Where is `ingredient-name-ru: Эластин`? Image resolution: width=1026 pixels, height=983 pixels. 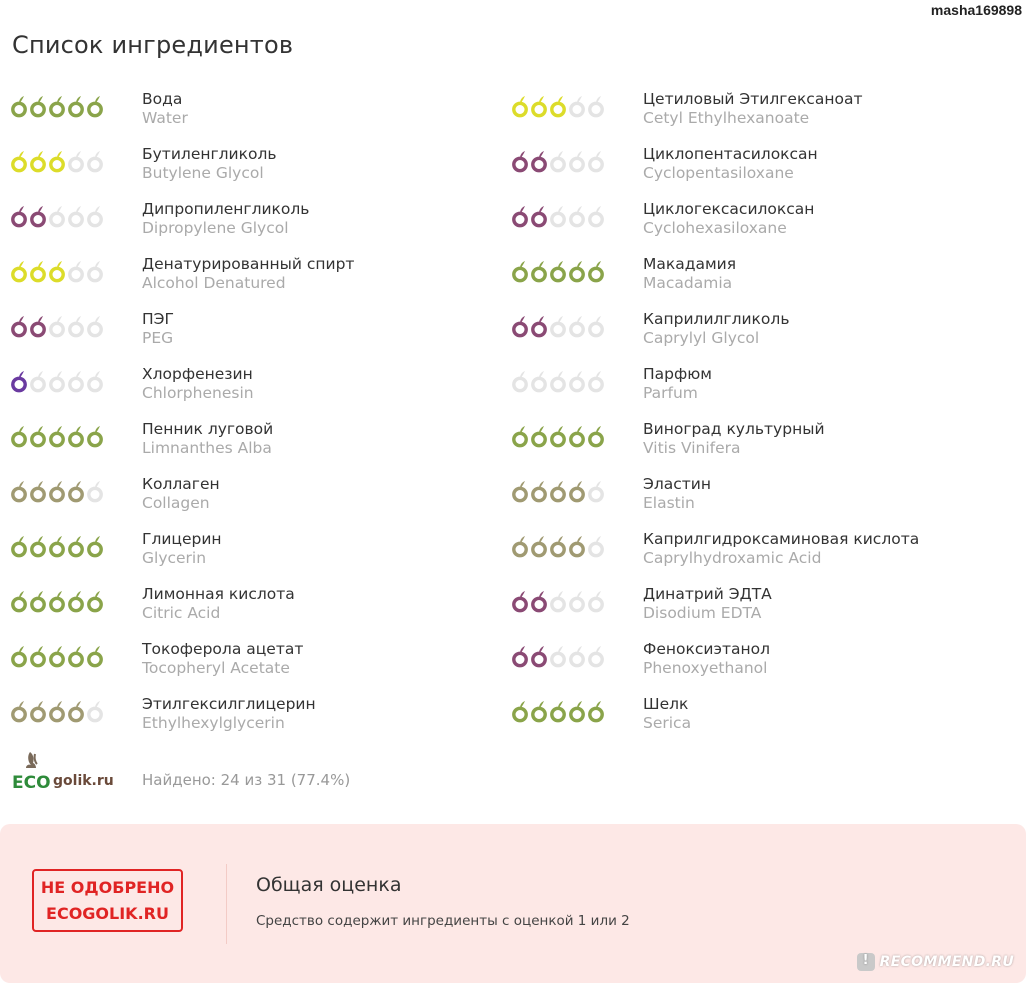
ingredient-name-ru: Эластин is located at coordinates (677, 484).